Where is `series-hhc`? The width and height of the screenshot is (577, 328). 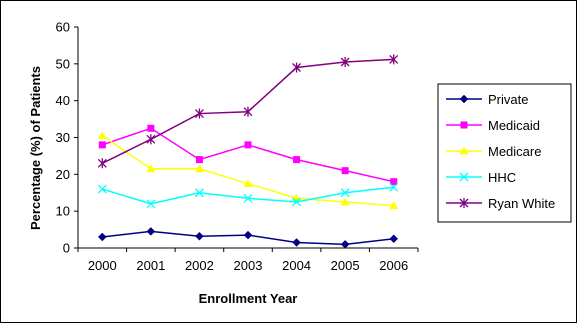 series-hhc is located at coordinates (248, 195).